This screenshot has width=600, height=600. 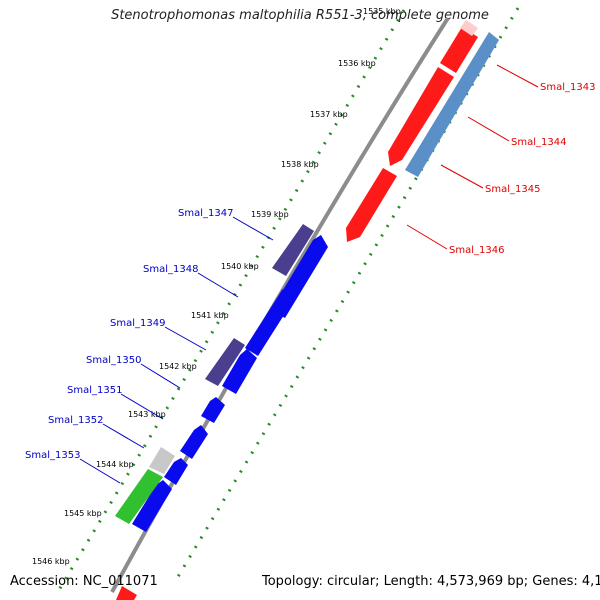 What do you see at coordinates (94, 390) in the screenshot?
I see `gene-label-smal-1351: Smal_1351` at bounding box center [94, 390].